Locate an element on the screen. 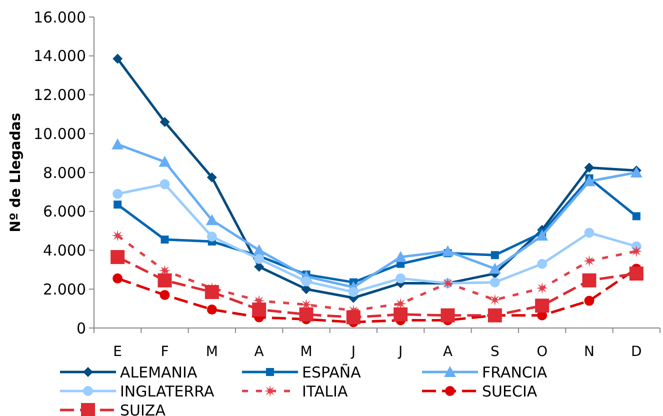 The width and height of the screenshot is (663, 416). legend-label: SUECIA is located at coordinates (510, 391).